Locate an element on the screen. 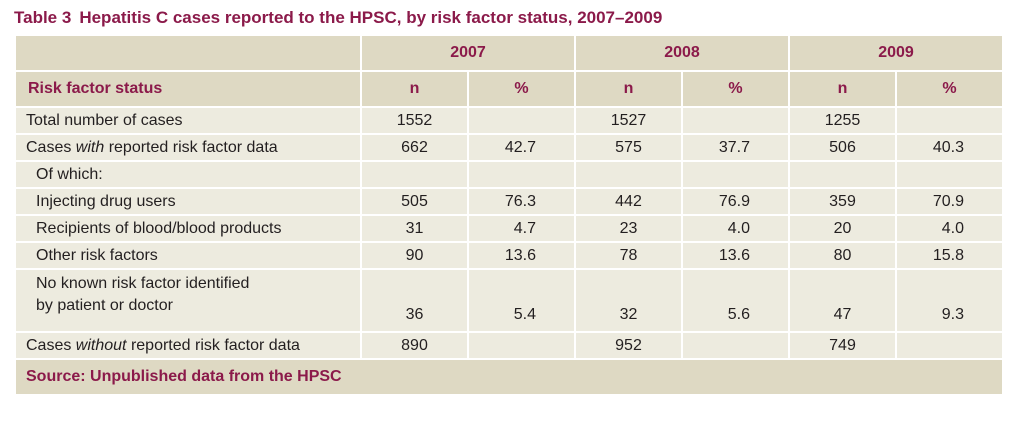 The width and height of the screenshot is (1014, 421). row-label: Injecting drug users is located at coordinates (188, 201).